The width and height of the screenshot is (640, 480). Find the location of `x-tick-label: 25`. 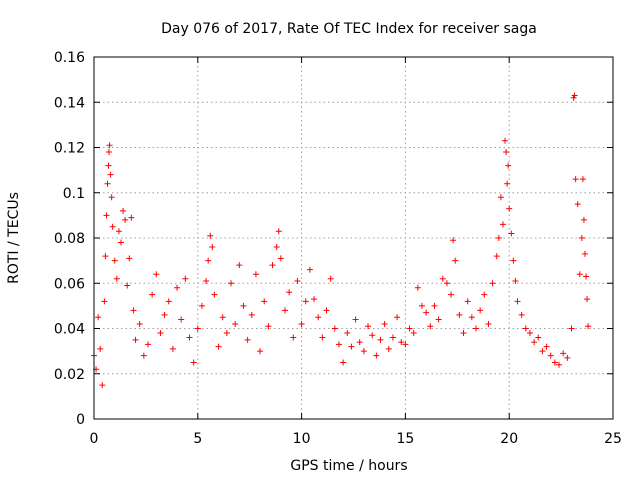

x-tick-label: 25 is located at coordinates (613, 439).